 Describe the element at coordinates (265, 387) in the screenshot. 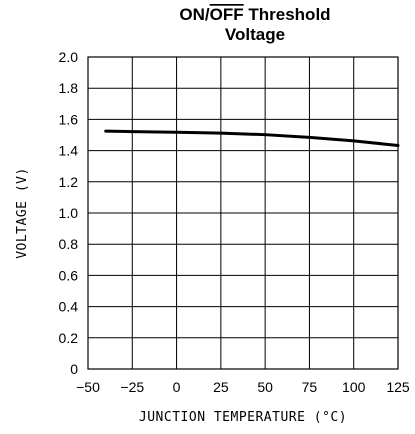

I see `x-tick-label: 50` at that location.